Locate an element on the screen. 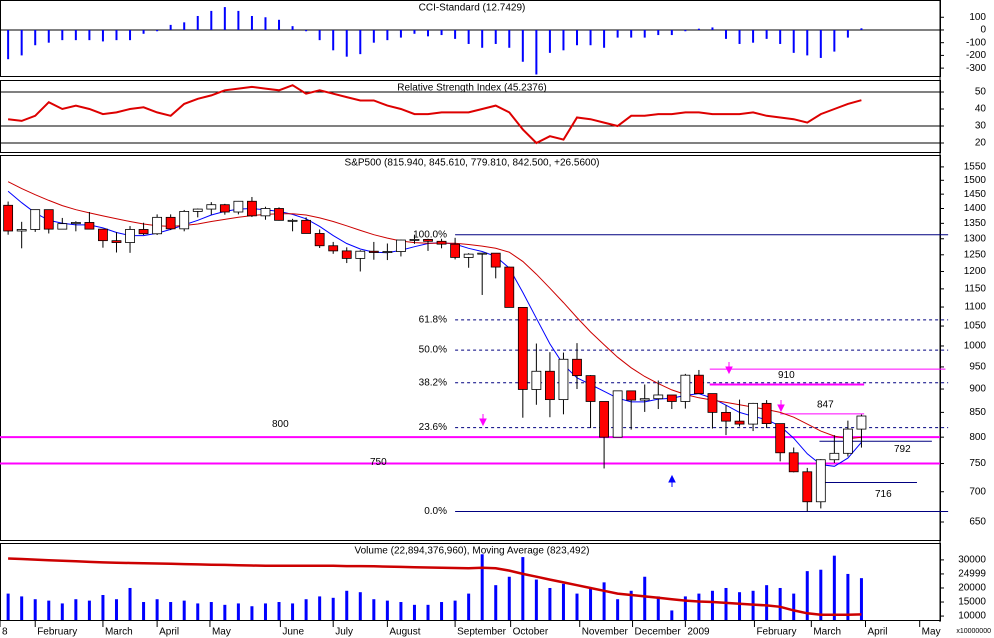  fib-label: 23.6% is located at coordinates (433, 427).